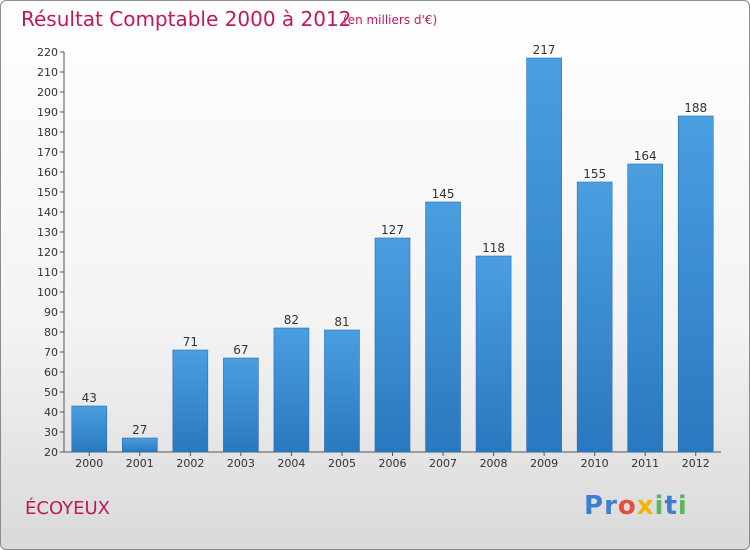 This screenshot has width=750, height=550. Describe the element at coordinates (51, 352) in the screenshot. I see `y-tick-label: 70` at that location.